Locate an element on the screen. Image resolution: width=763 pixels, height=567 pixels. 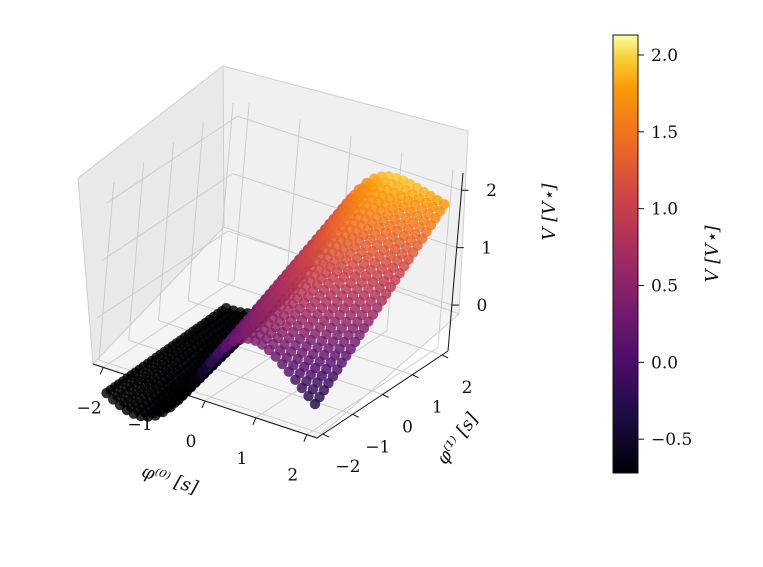
x-axis-label: φ⁽⁰⁾ [s] is located at coordinates (170, 480).